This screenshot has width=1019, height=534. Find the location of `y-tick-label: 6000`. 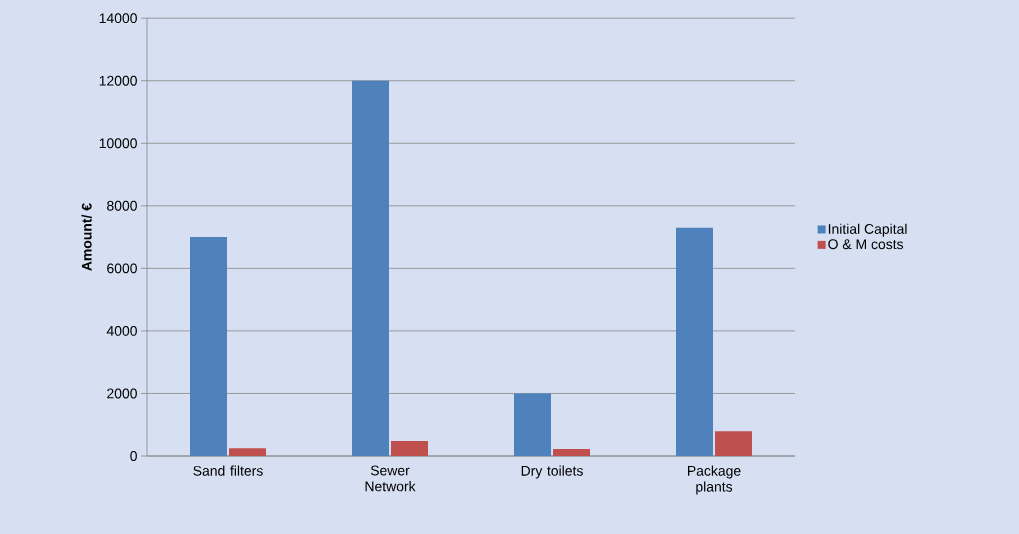

y-tick-label: 6000 is located at coordinates (122, 268).